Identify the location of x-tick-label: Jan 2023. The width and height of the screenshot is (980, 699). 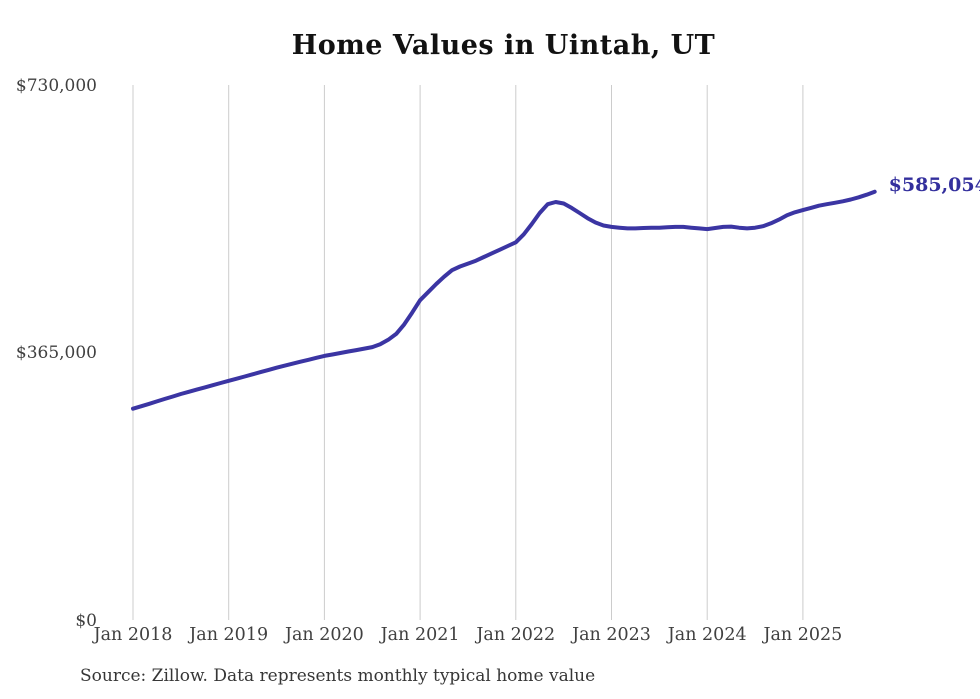
(611, 635).